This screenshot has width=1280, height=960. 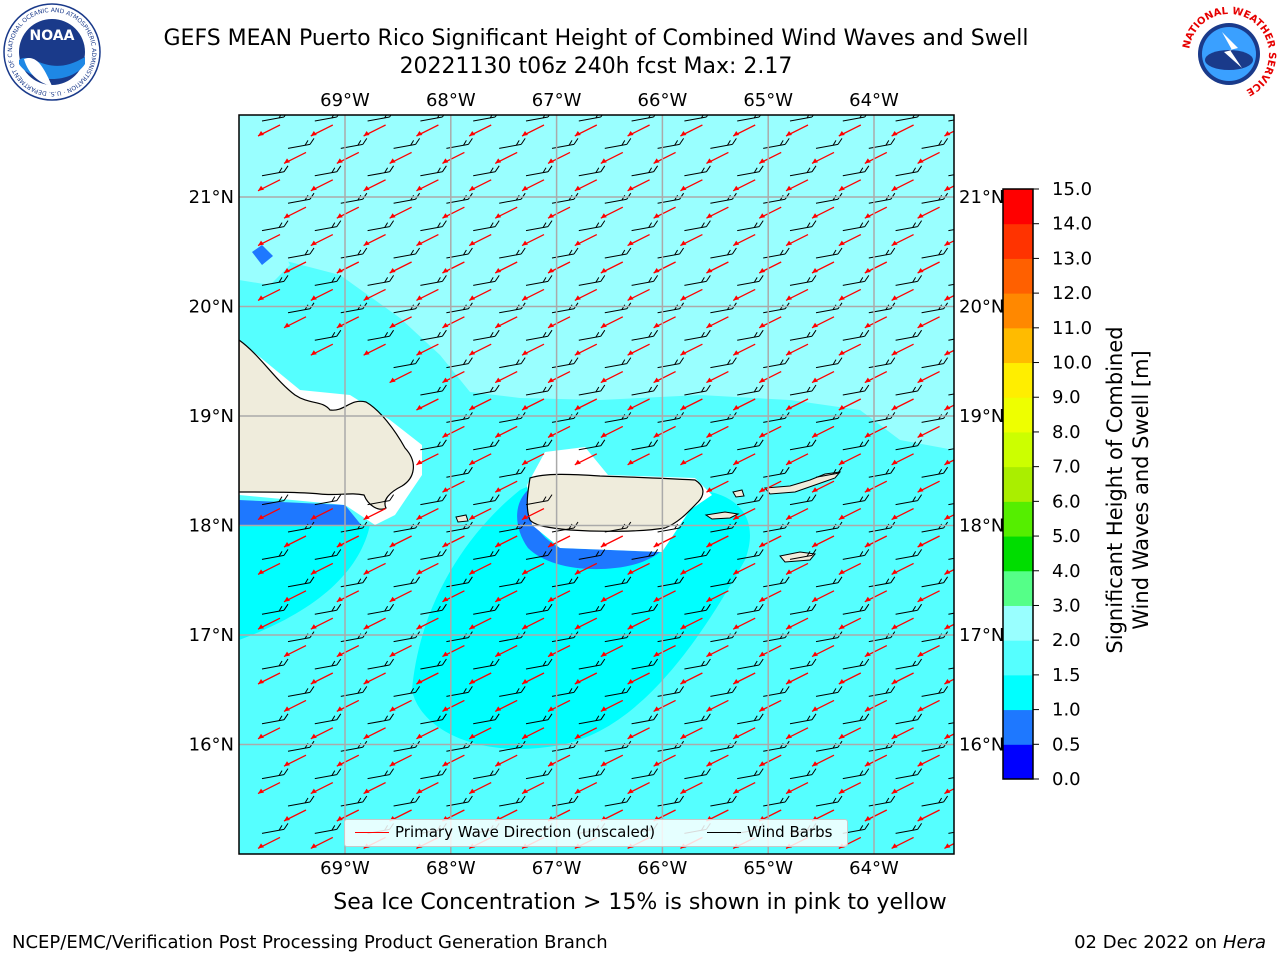 What do you see at coordinates (769, 832) in the screenshot?
I see `legend-entry-wind-barbs: Wind Barbs` at bounding box center [769, 832].